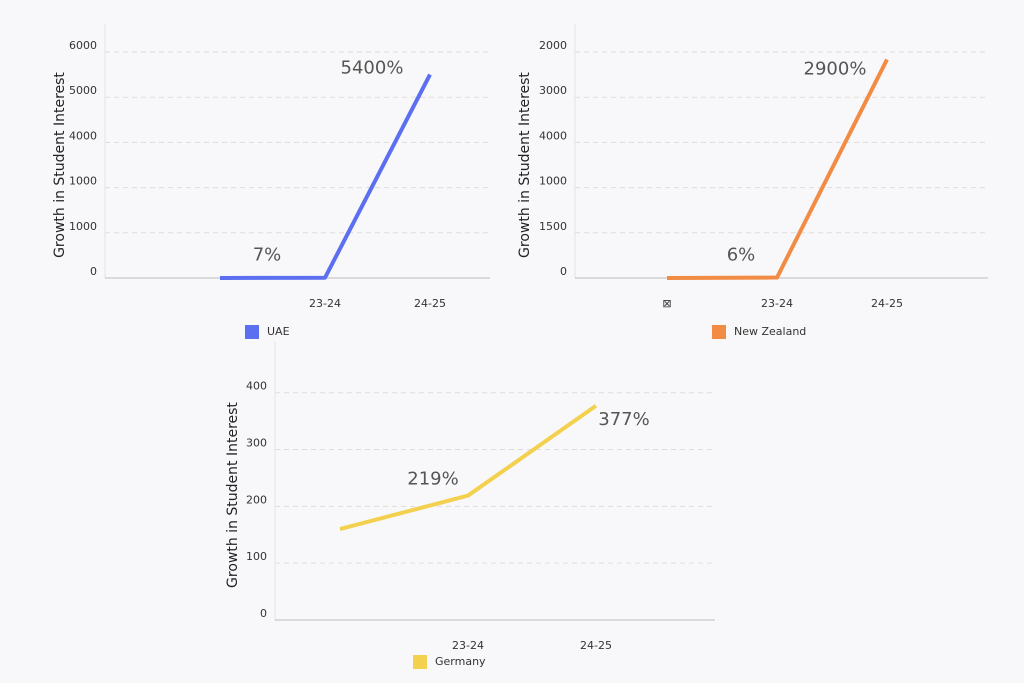 The image size is (1024, 683). What do you see at coordinates (835, 69) in the screenshot?
I see `value-label: 2900%` at bounding box center [835, 69].